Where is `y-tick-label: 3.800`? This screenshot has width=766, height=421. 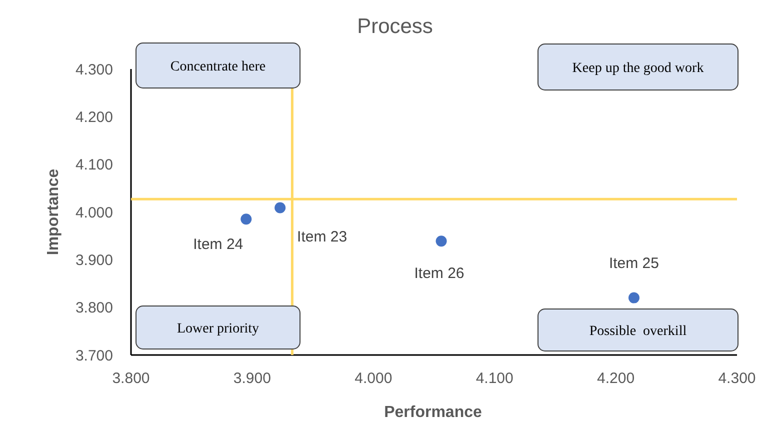
y-tick-label: 3.800 is located at coordinates (94, 308).